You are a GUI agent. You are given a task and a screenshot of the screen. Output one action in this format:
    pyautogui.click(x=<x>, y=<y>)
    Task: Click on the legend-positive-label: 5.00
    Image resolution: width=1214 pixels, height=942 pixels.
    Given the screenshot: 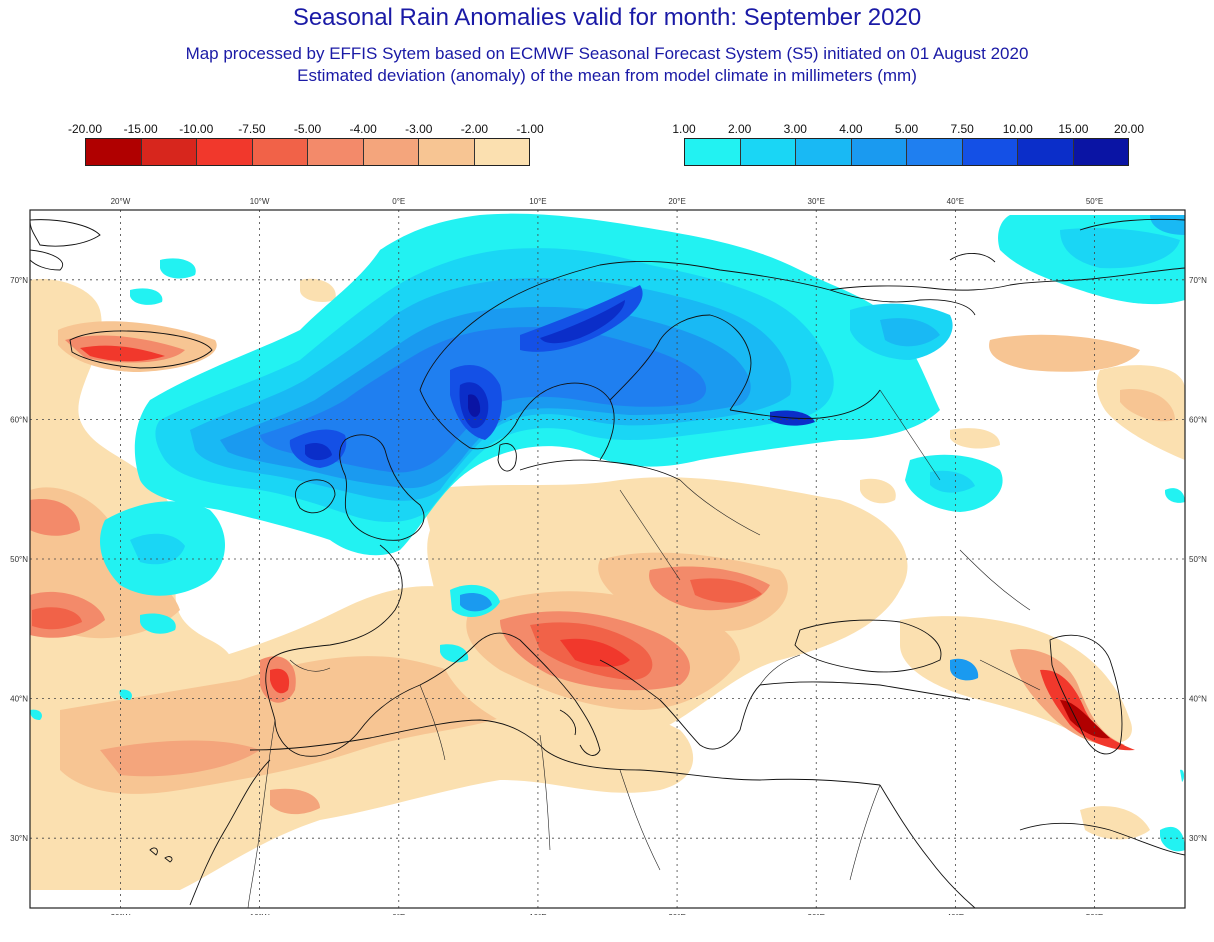 What is the action you would take?
    pyautogui.click(x=906, y=129)
    